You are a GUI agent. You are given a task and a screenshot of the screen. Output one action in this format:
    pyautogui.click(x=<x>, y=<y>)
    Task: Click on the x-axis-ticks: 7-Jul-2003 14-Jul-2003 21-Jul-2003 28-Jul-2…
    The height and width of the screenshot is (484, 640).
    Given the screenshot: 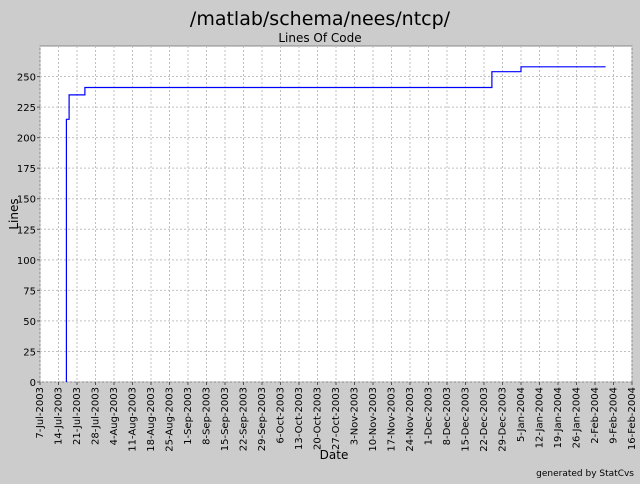 What is the action you would take?
    pyautogui.click(x=336, y=417)
    